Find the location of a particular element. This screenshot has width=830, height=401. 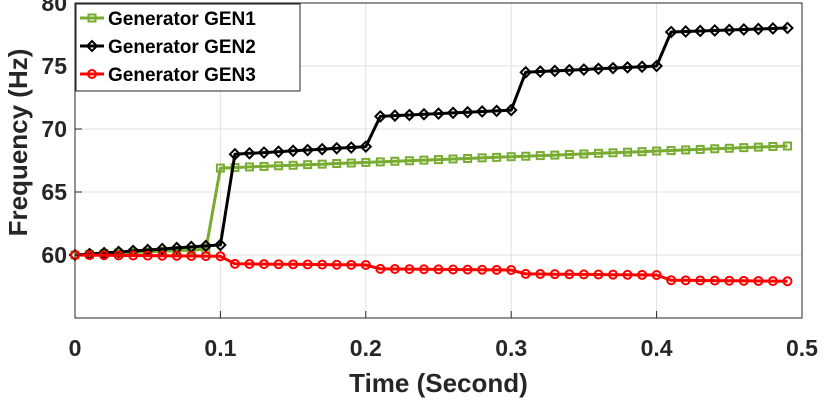

legend-marker-gen1 is located at coordinates (92, 18).